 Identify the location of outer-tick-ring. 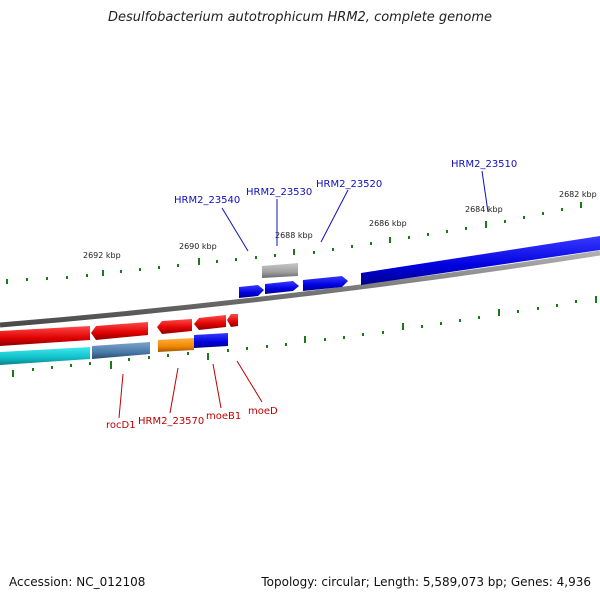
(294, 243).